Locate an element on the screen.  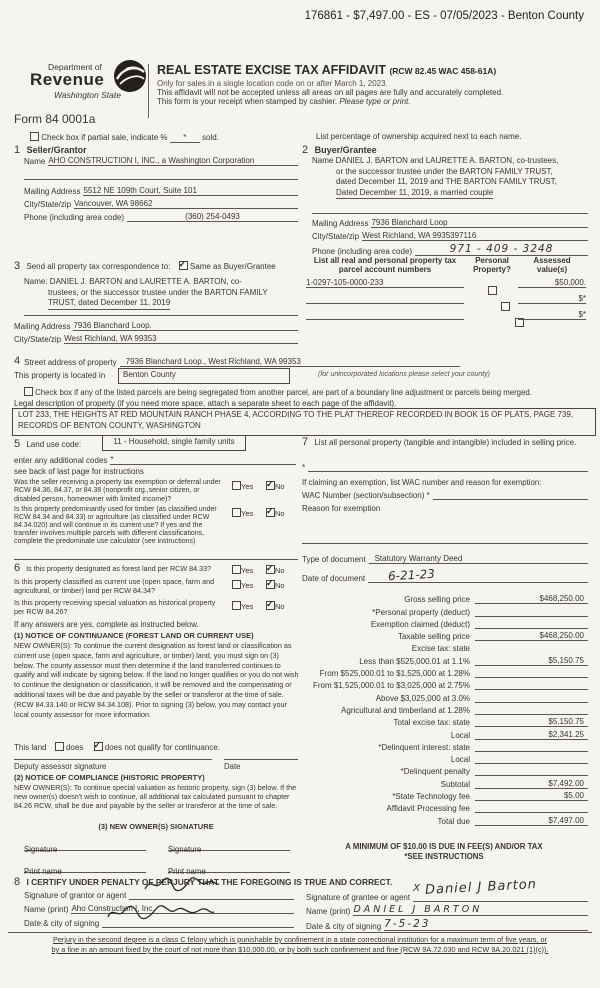
grantor-name-field: Aho Construction I, Inc. is located at coordinates (182, 909).